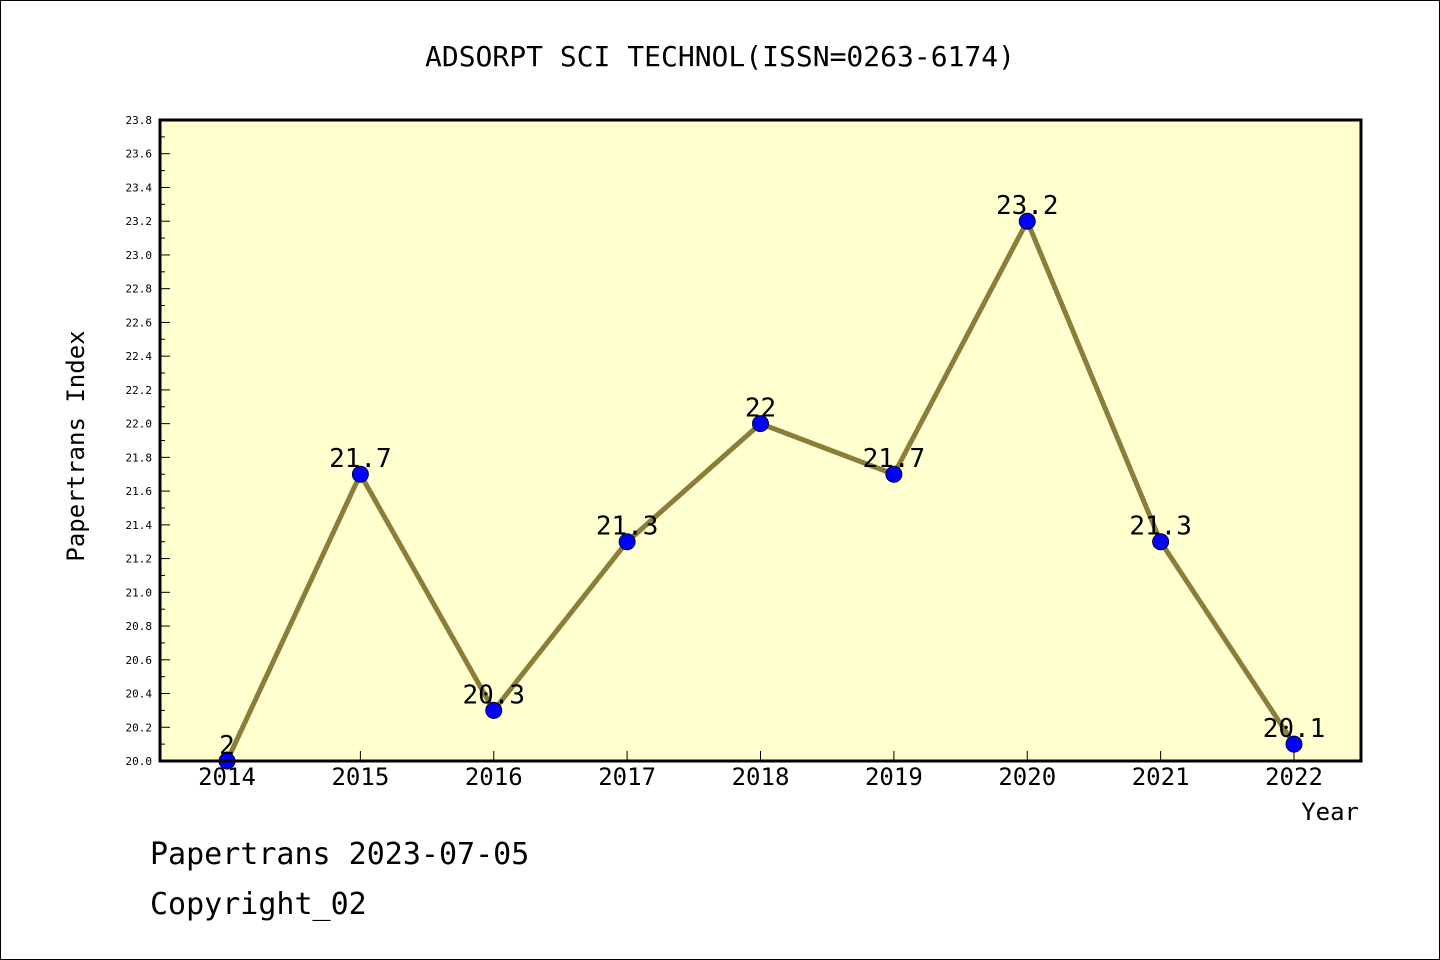 This screenshot has width=1440, height=960. Describe the element at coordinates (139, 154) in the screenshot. I see `y-tick-label: 23.6` at that location.